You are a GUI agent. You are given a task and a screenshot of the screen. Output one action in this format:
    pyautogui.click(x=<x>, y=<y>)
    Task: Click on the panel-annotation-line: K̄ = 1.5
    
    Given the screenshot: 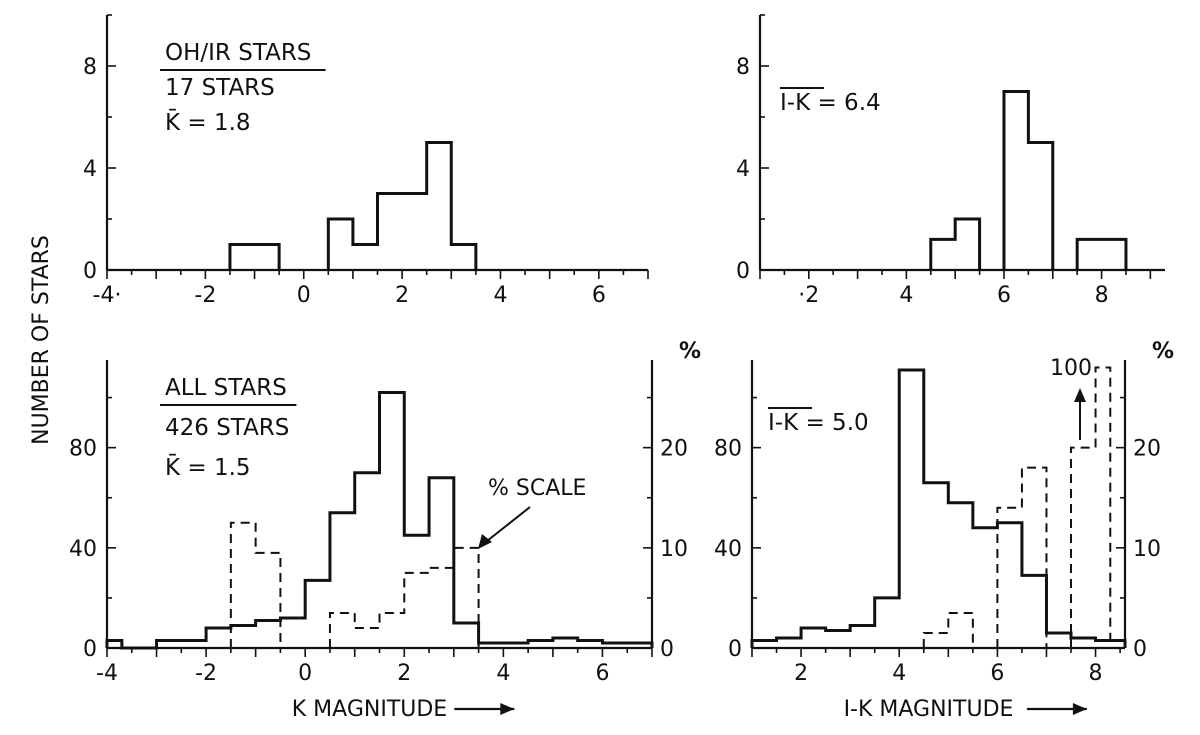 What is the action you would take?
    pyautogui.click(x=208, y=467)
    